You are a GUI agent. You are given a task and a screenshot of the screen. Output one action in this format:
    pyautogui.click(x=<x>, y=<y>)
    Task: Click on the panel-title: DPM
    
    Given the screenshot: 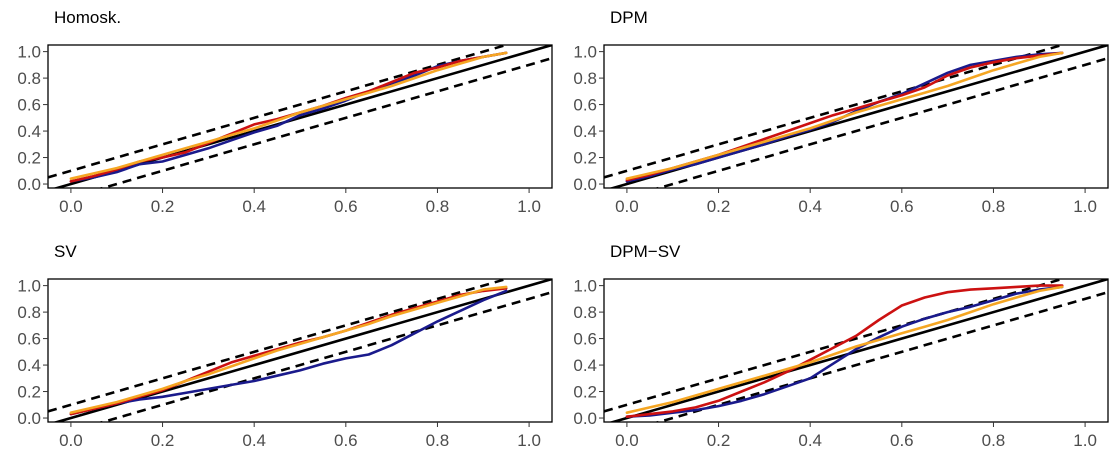 What is the action you would take?
    pyautogui.click(x=629, y=17)
    